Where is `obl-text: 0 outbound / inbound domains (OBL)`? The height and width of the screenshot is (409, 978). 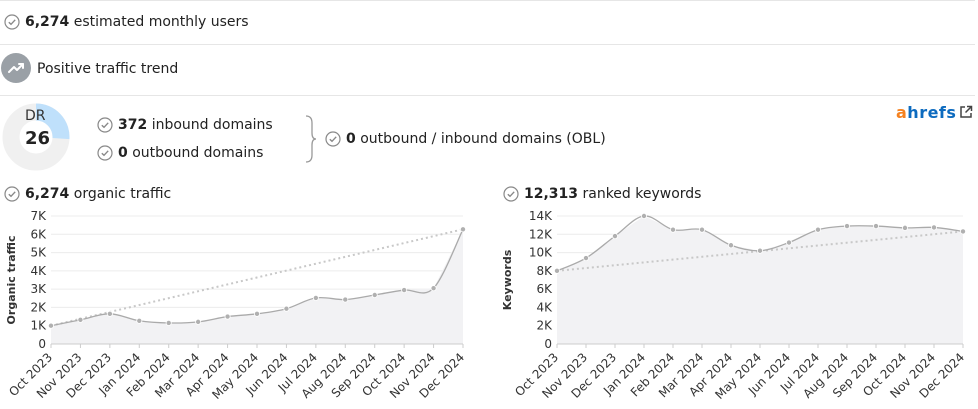 obl-text: 0 outbound / inbound domains (OBL) is located at coordinates (476, 139).